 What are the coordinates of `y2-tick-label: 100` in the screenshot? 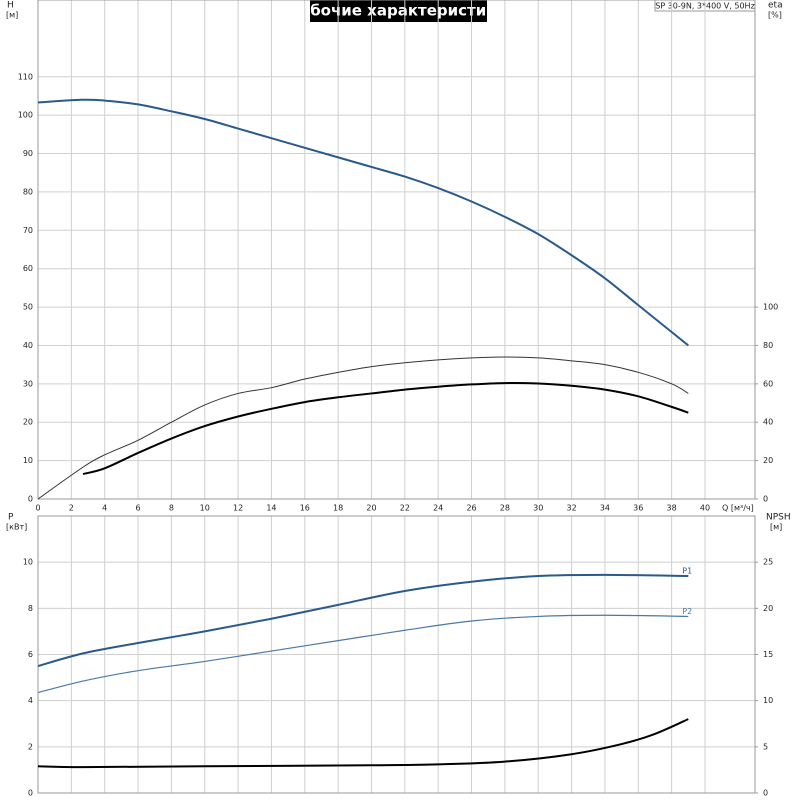 It's located at (770, 307).